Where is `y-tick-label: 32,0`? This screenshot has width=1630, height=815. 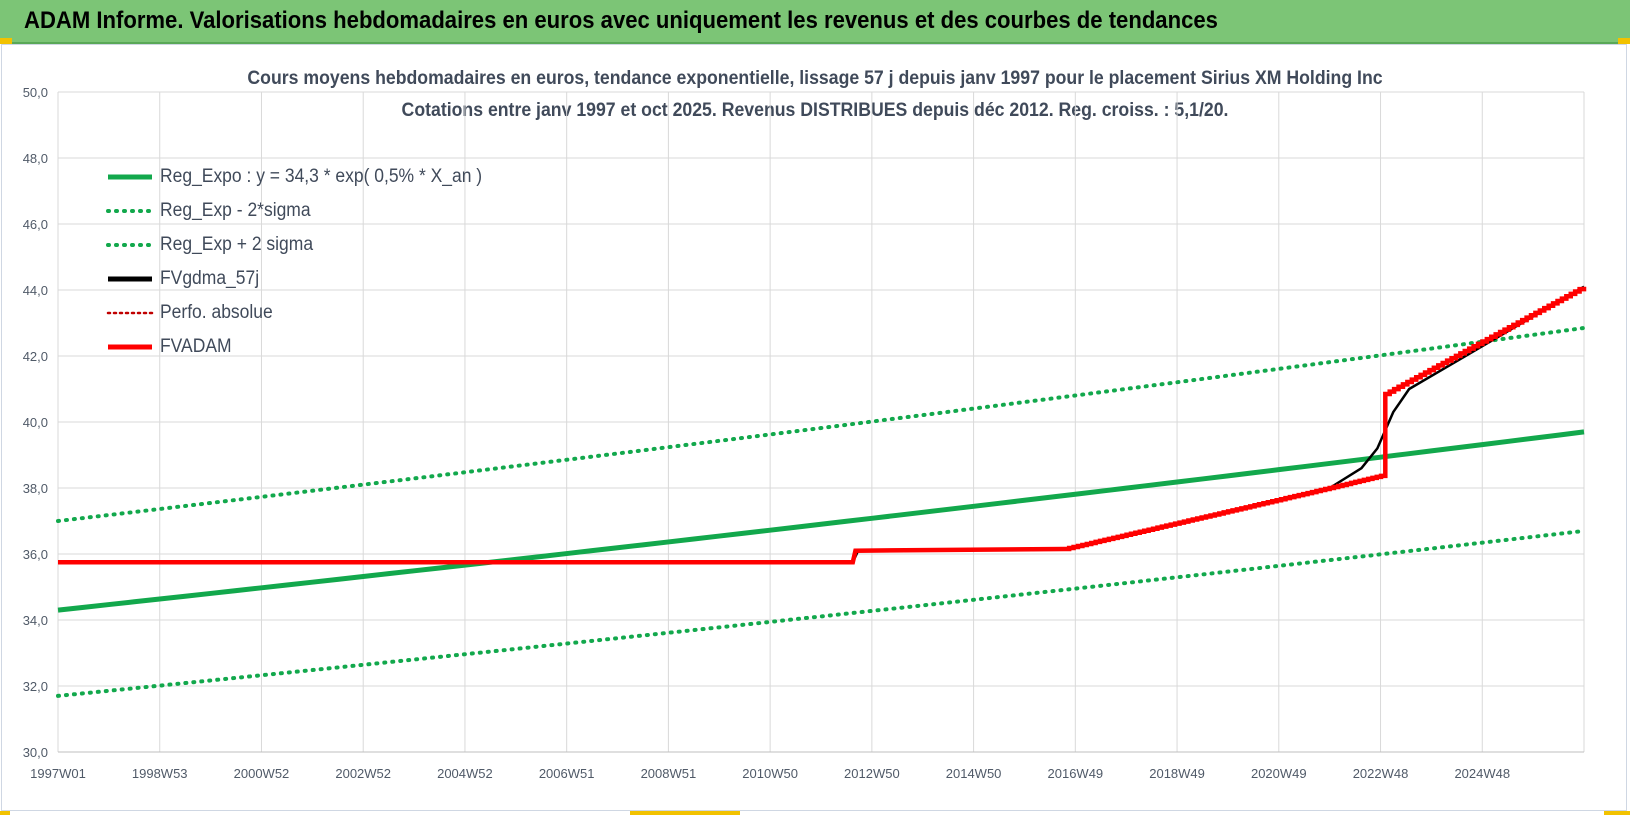 y-tick-label: 32,0 is located at coordinates (35, 686).